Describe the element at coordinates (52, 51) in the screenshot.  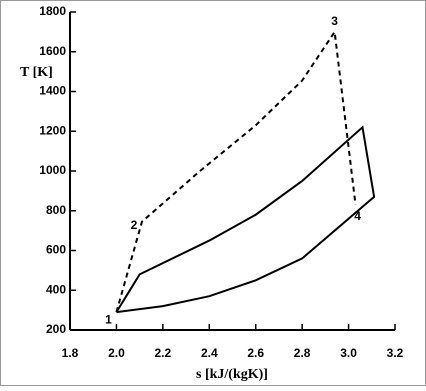
I see `y-tick-label: 1600` at that location.